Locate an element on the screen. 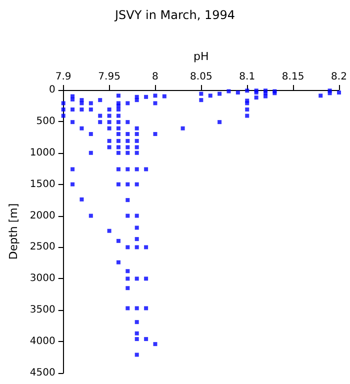 The width and height of the screenshot is (350, 384). x-tick-label: 8.1 is located at coordinates (247, 77).